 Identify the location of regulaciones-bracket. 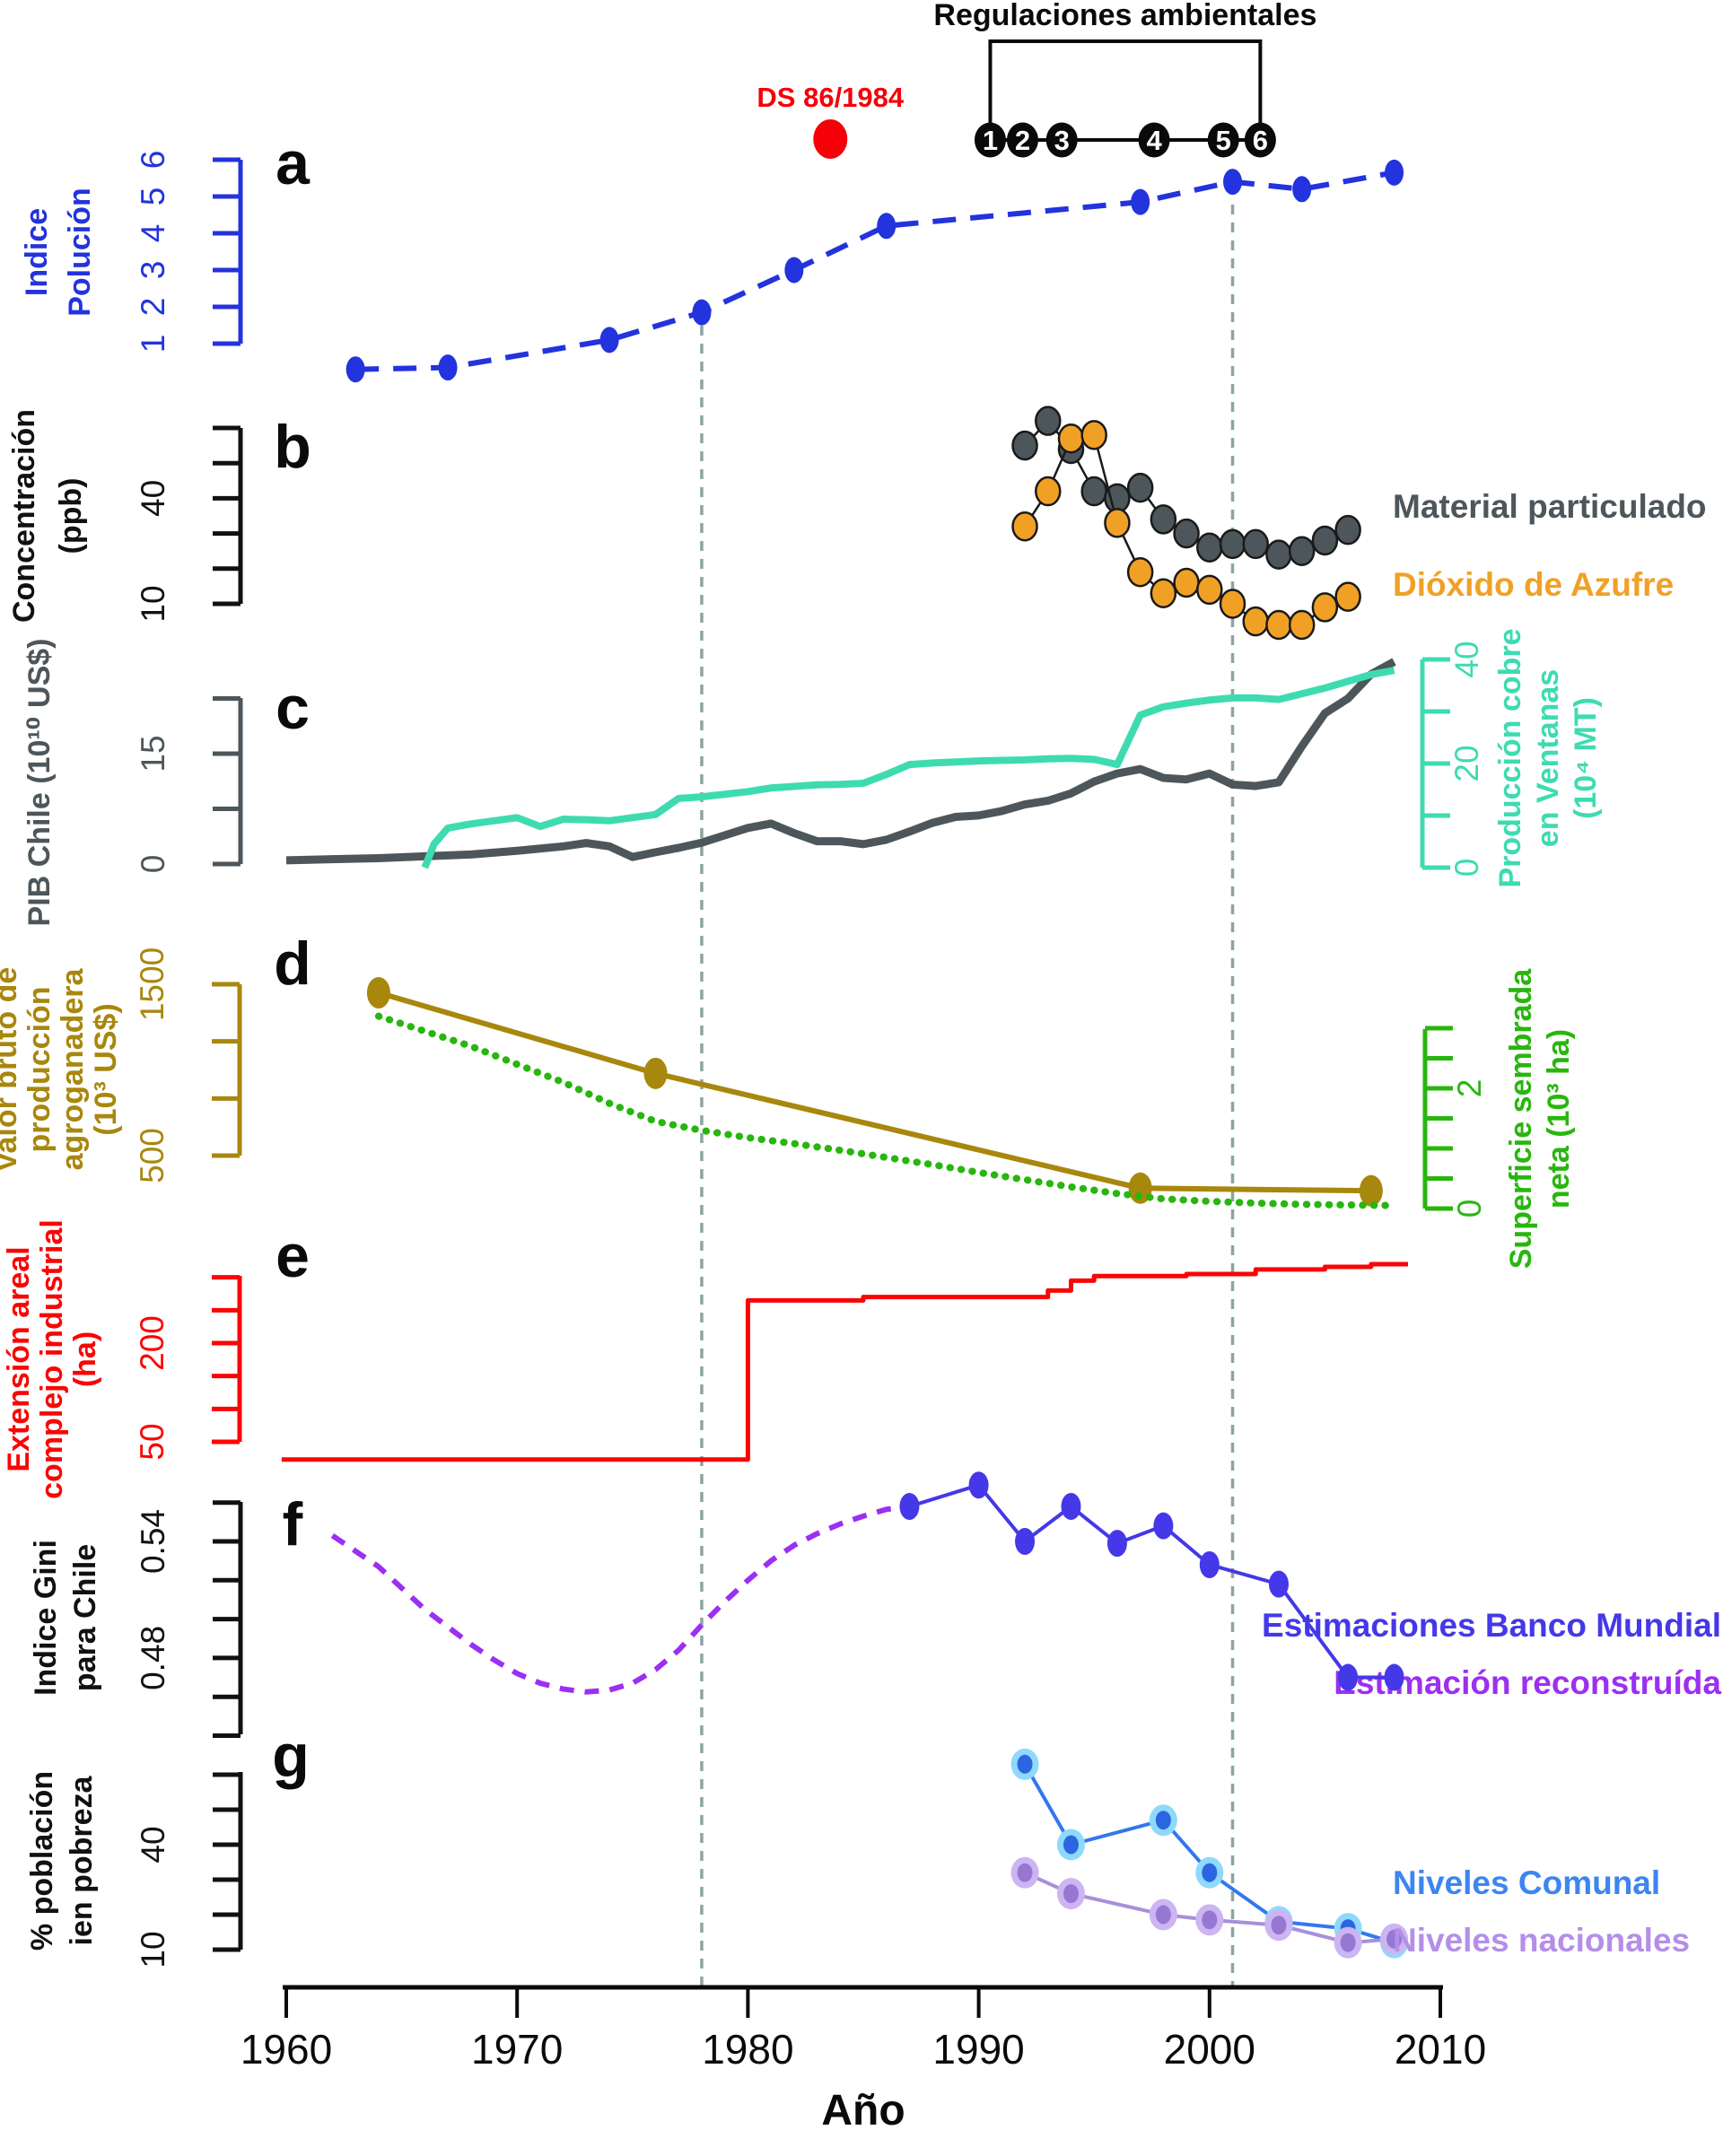
(1125, 82).